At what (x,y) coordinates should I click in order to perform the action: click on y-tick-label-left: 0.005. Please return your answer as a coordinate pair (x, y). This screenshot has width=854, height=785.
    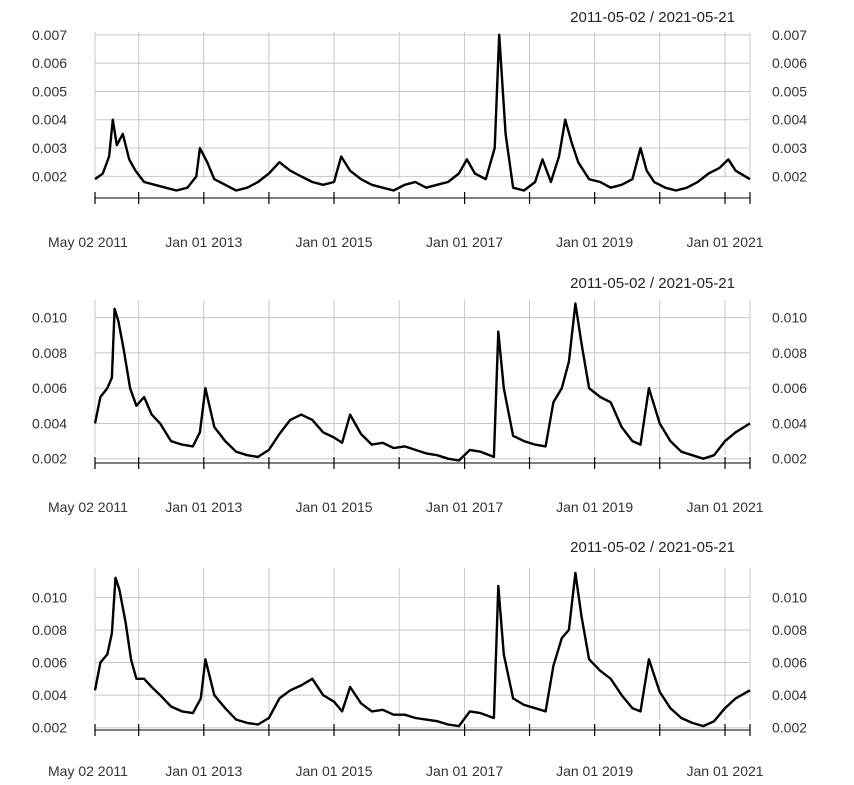
    Looking at the image, I should click on (49, 91).